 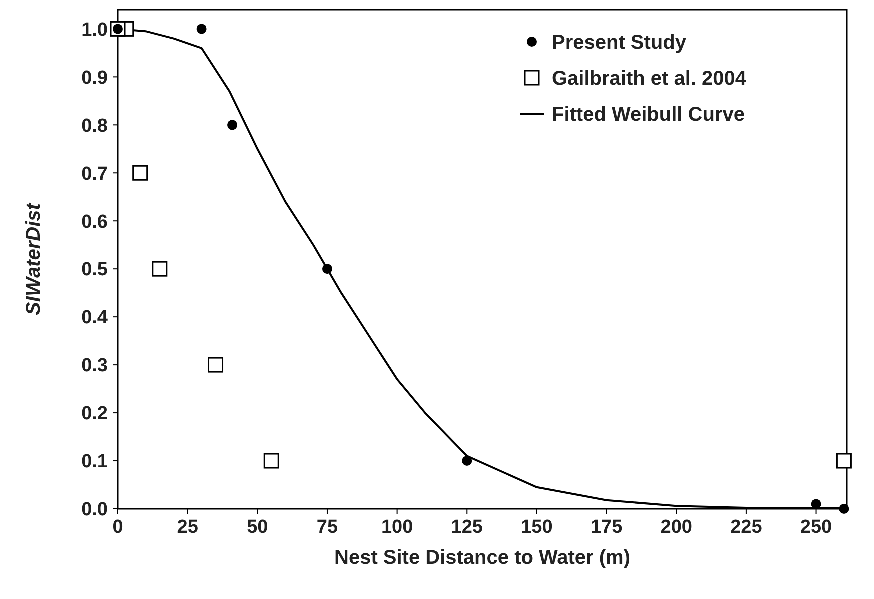 I want to click on legend-label: Gailbraith et al. 2004, so click(x=650, y=79).